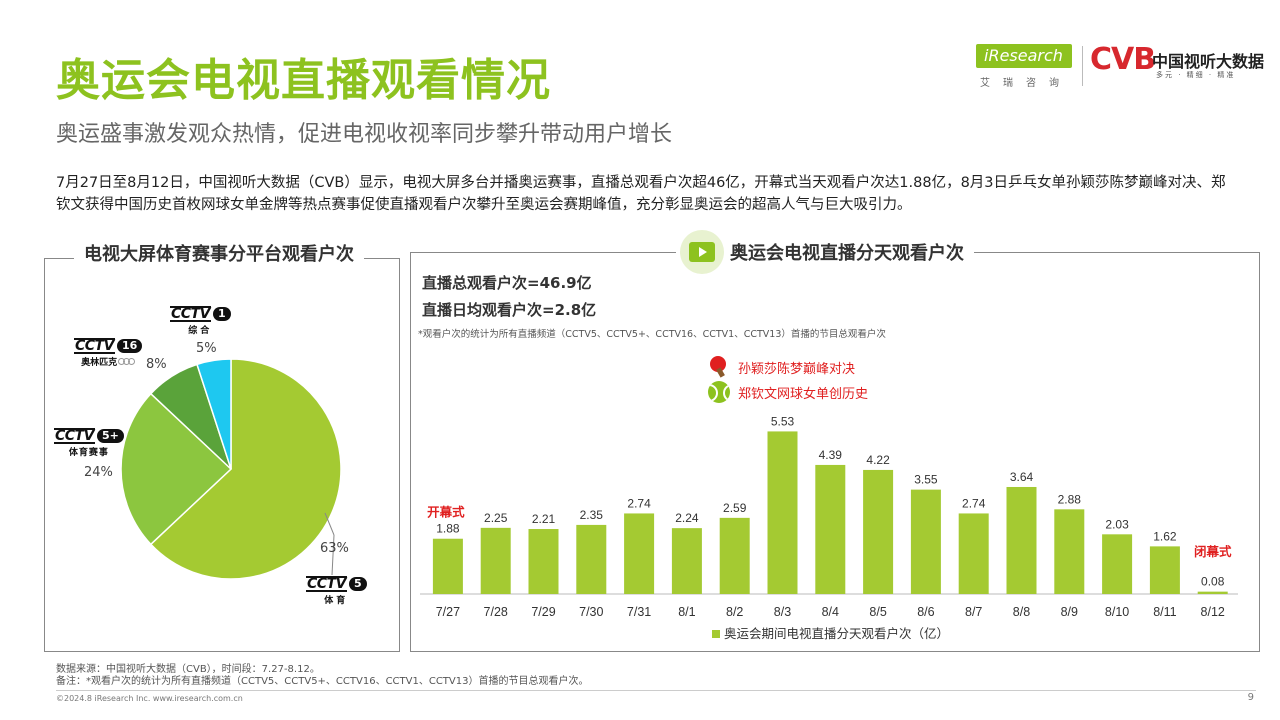  Describe the element at coordinates (1024, 56) in the screenshot. I see `iresearch-logo: iResearch` at that location.